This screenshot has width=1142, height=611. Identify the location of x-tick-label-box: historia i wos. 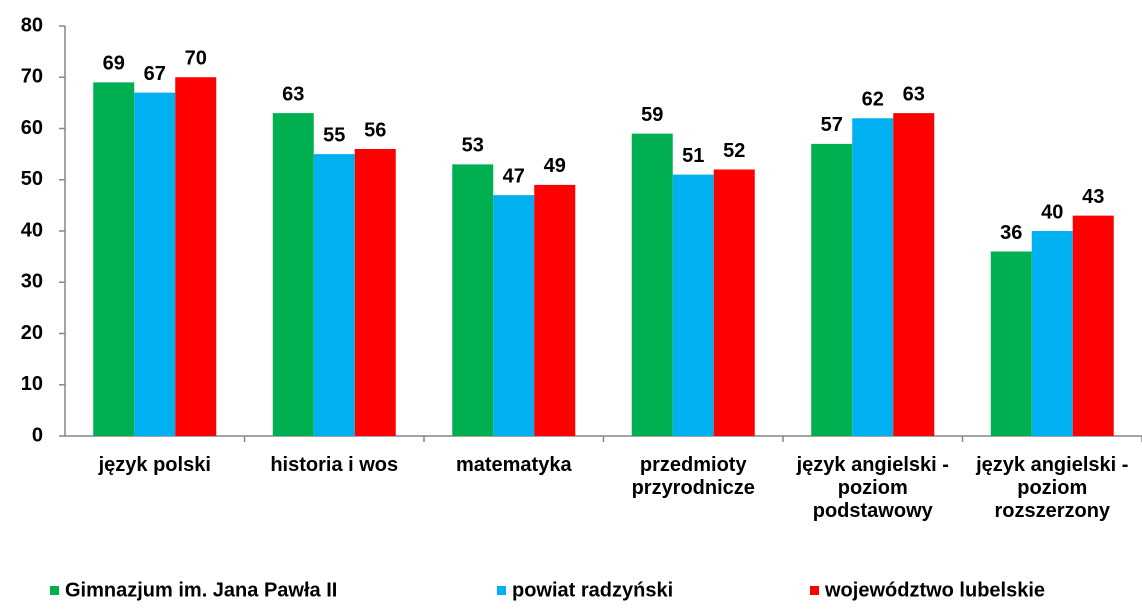
(334, 465).